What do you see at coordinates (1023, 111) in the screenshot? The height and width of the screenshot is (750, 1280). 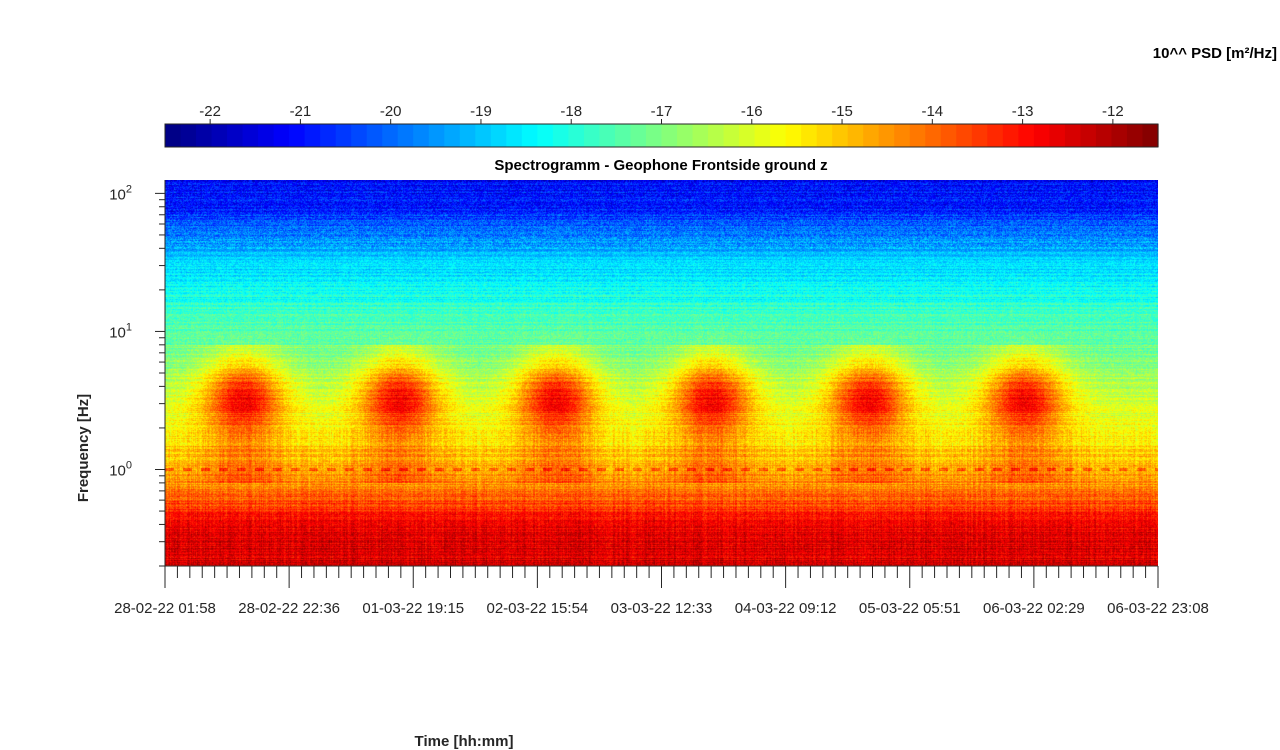 I see `colorbar-tick-label: -13` at bounding box center [1023, 111].